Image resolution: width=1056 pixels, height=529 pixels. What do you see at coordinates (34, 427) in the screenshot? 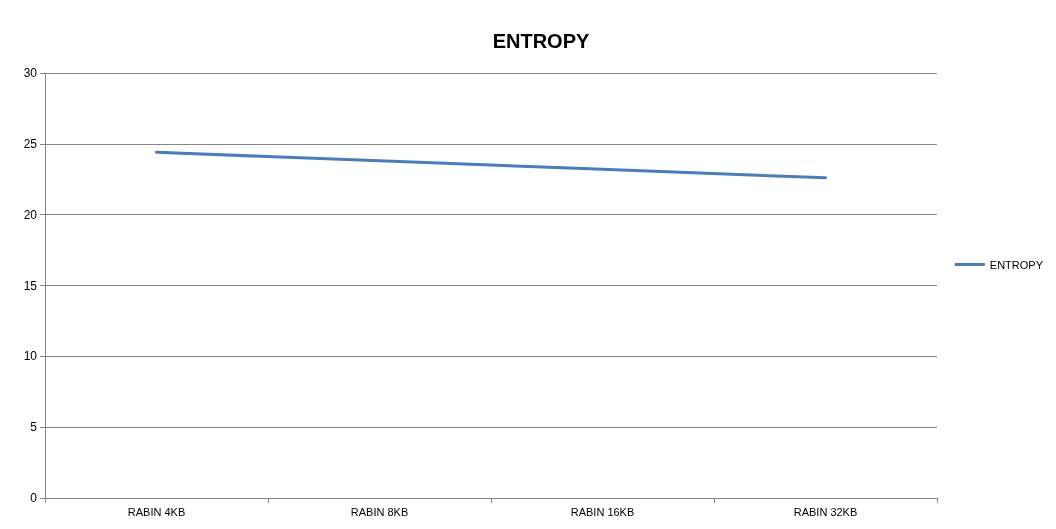
I see `y-tick-label: 5` at bounding box center [34, 427].